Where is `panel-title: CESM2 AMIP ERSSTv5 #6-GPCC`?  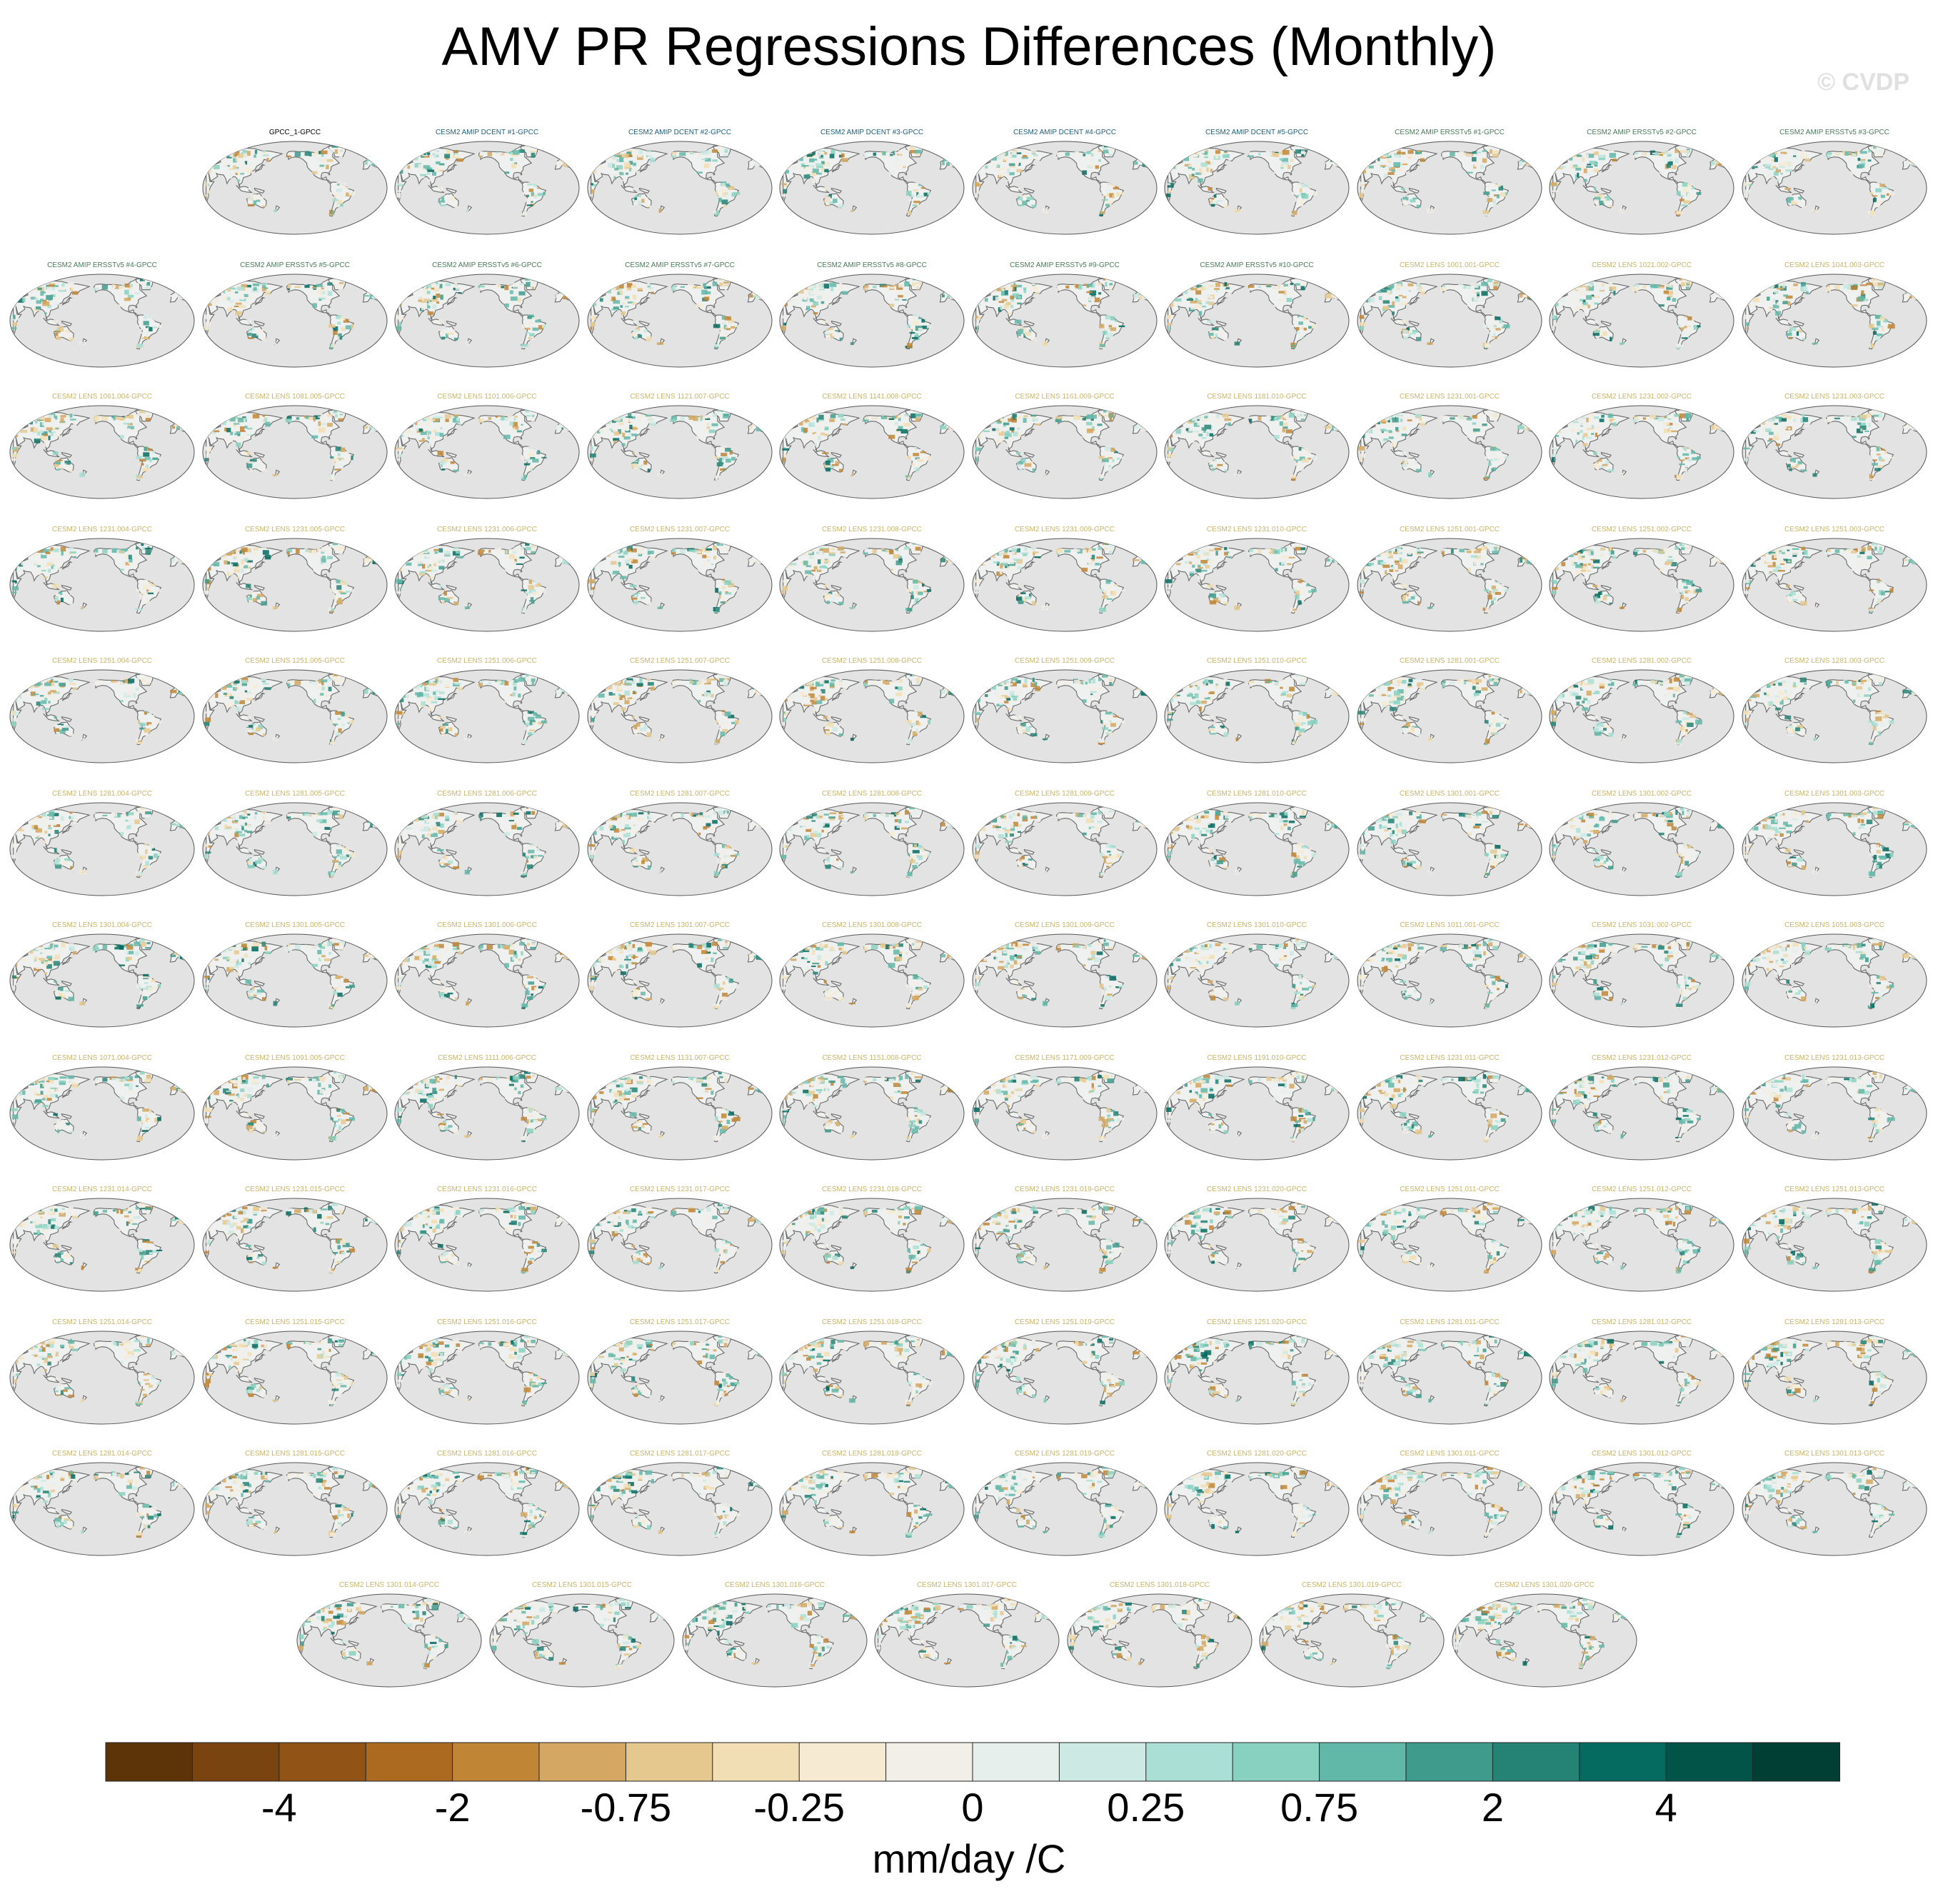
panel-title: CESM2 AMIP ERSSTv5 #6-GPCC is located at coordinates (487, 265).